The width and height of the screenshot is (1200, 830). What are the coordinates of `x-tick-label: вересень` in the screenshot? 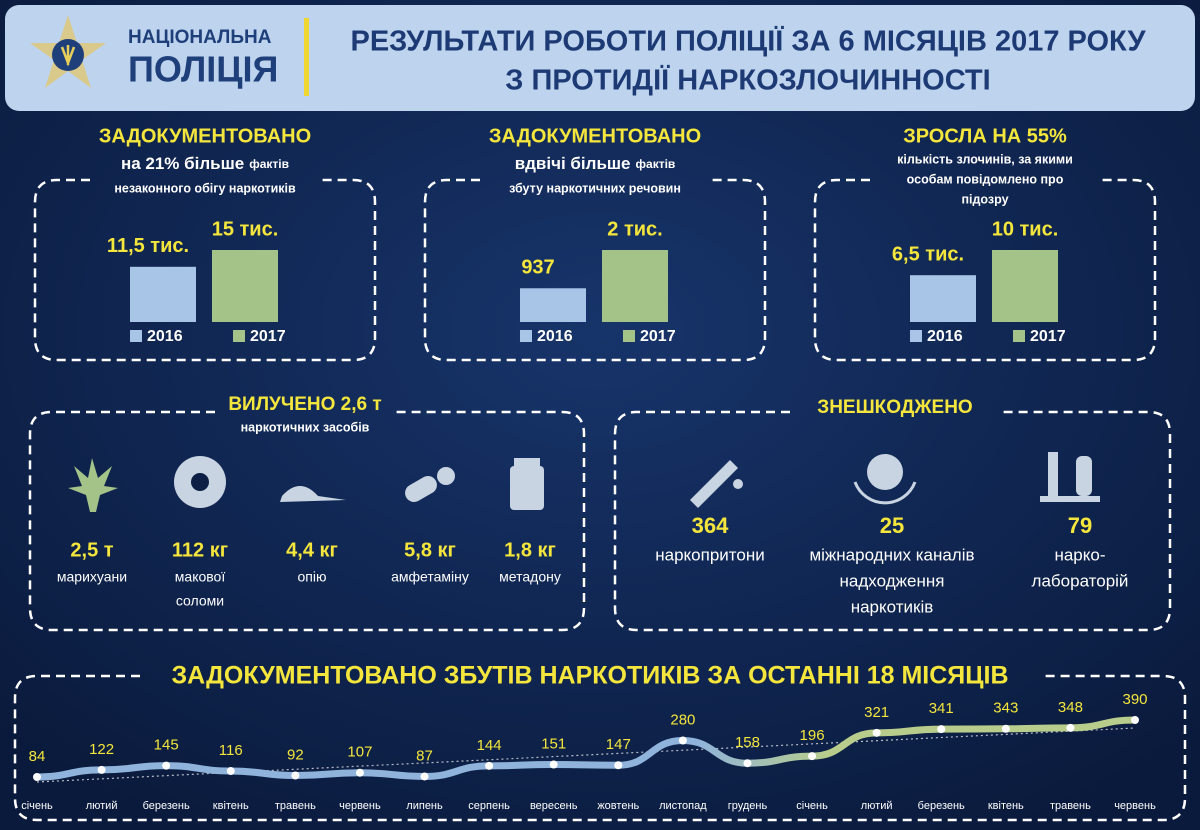 It's located at (554, 806).